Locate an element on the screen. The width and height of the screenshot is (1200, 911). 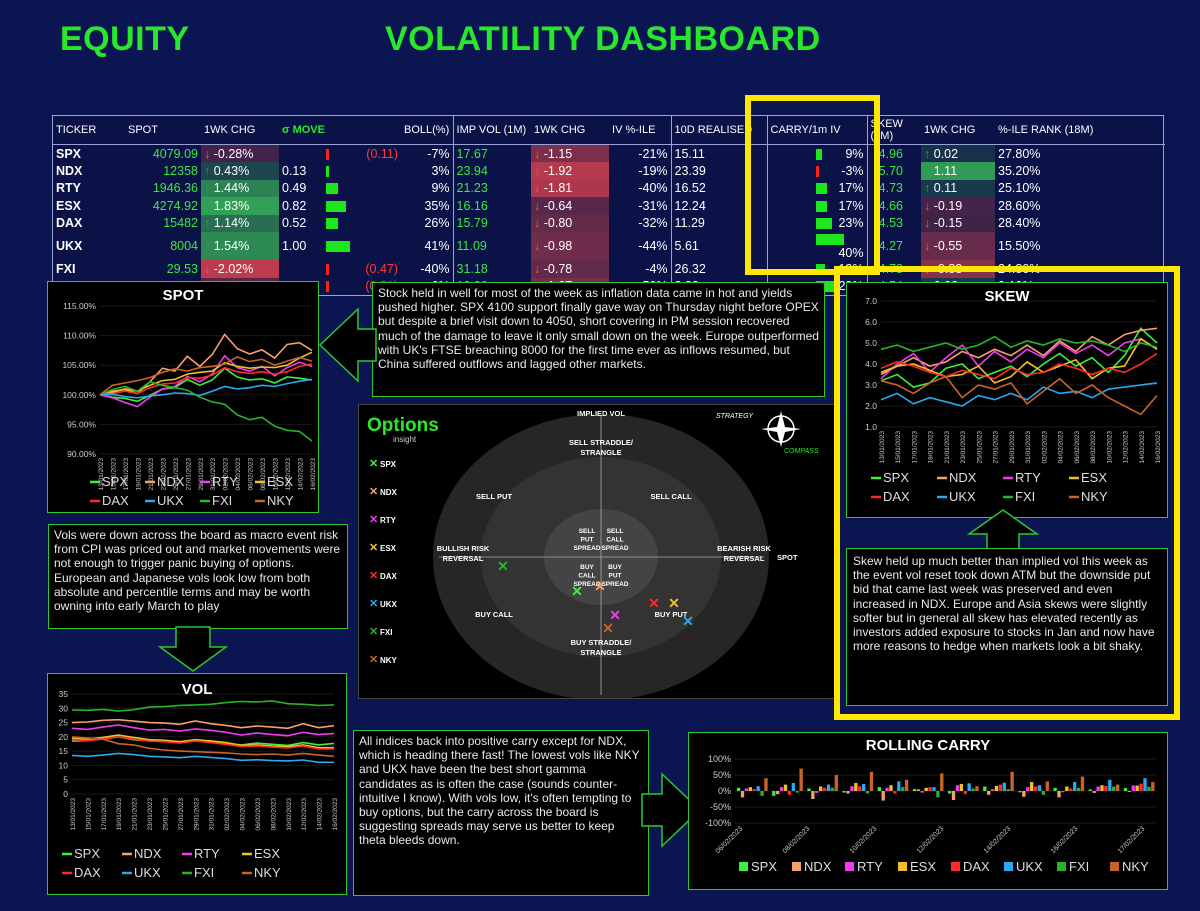
cell-value: 4.73 is located at coordinates (891, 188).